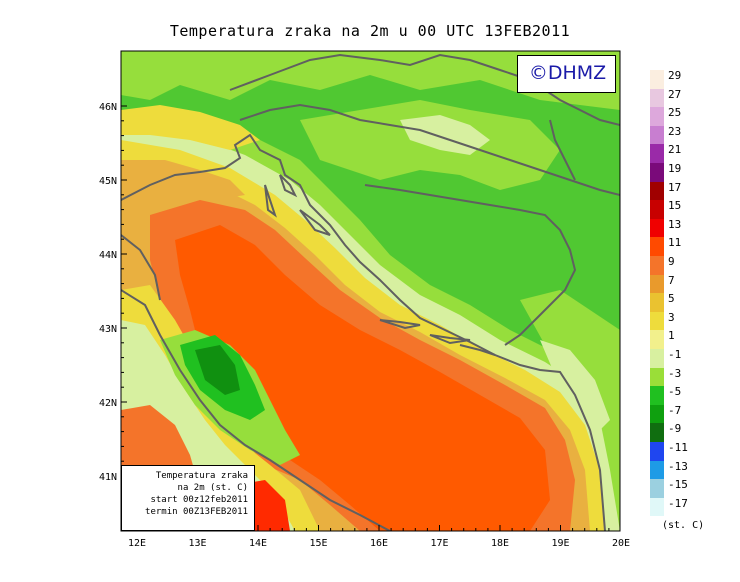  I want to click on legend-label: 21, so click(675, 150).